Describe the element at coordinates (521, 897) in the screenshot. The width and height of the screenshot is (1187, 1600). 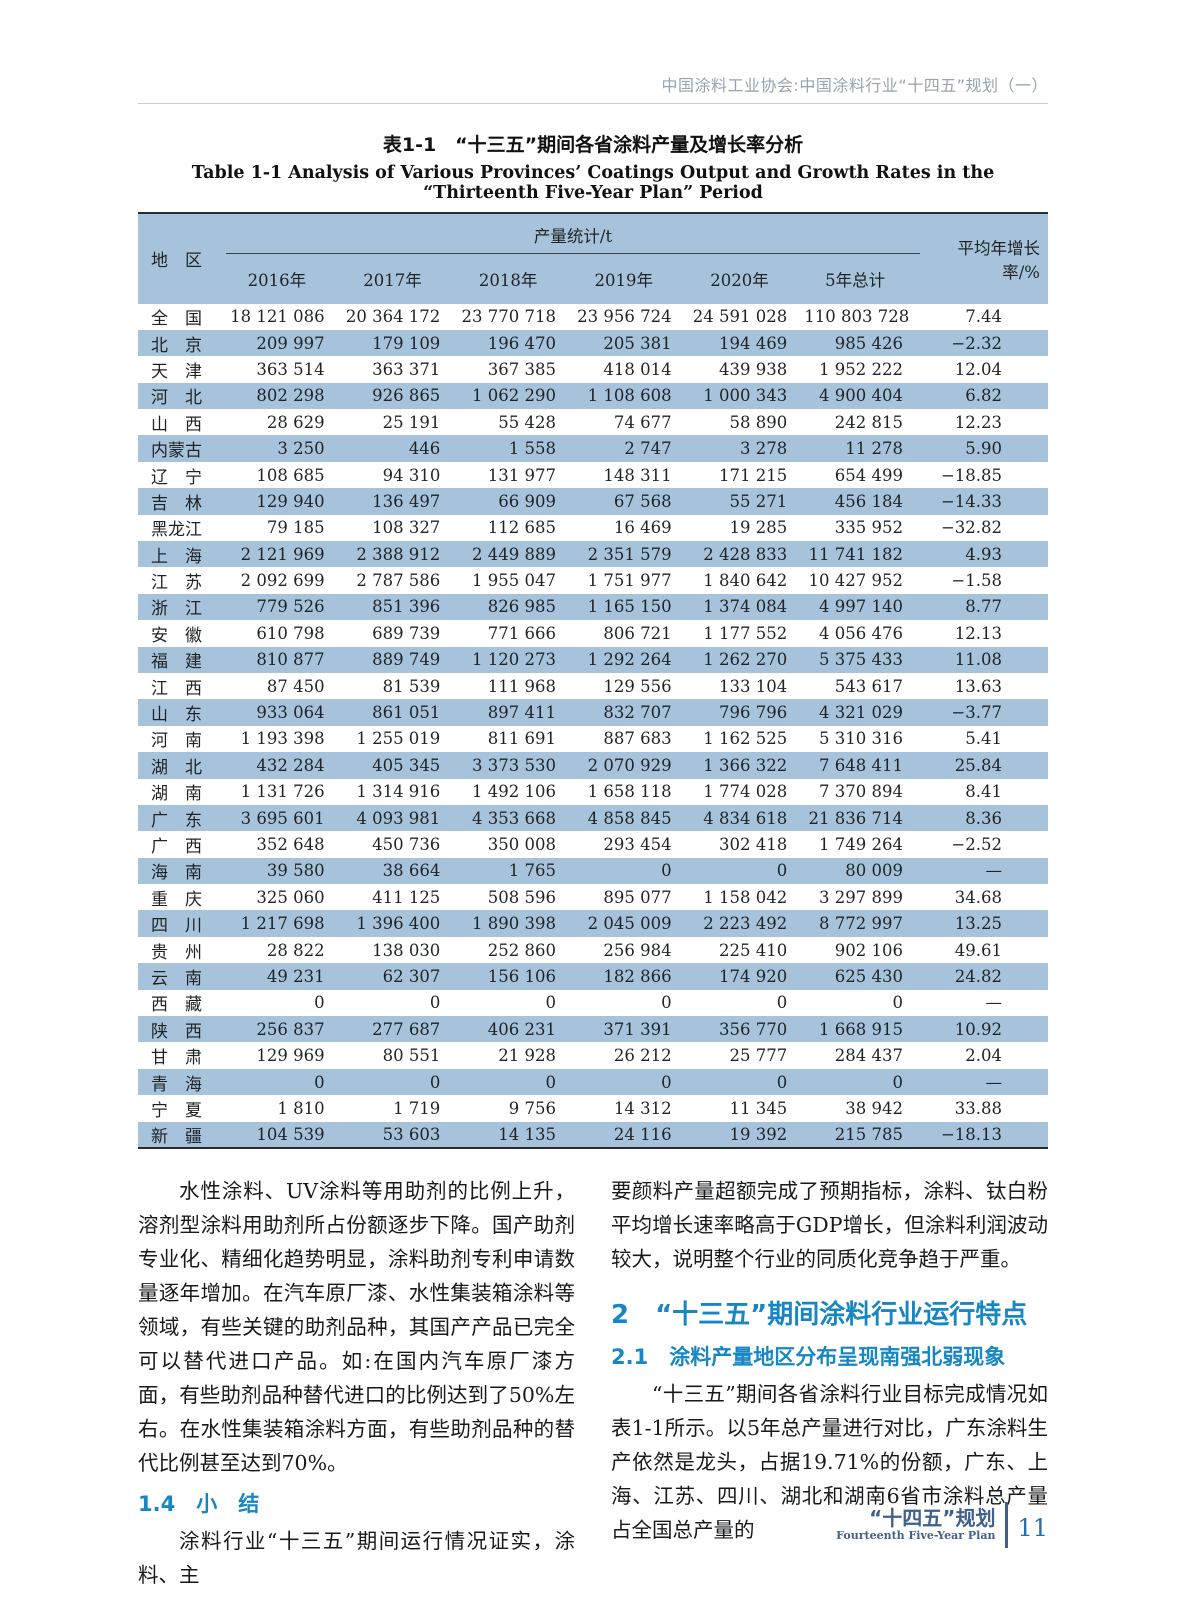
I see `output-value-cell: 508 596` at that location.